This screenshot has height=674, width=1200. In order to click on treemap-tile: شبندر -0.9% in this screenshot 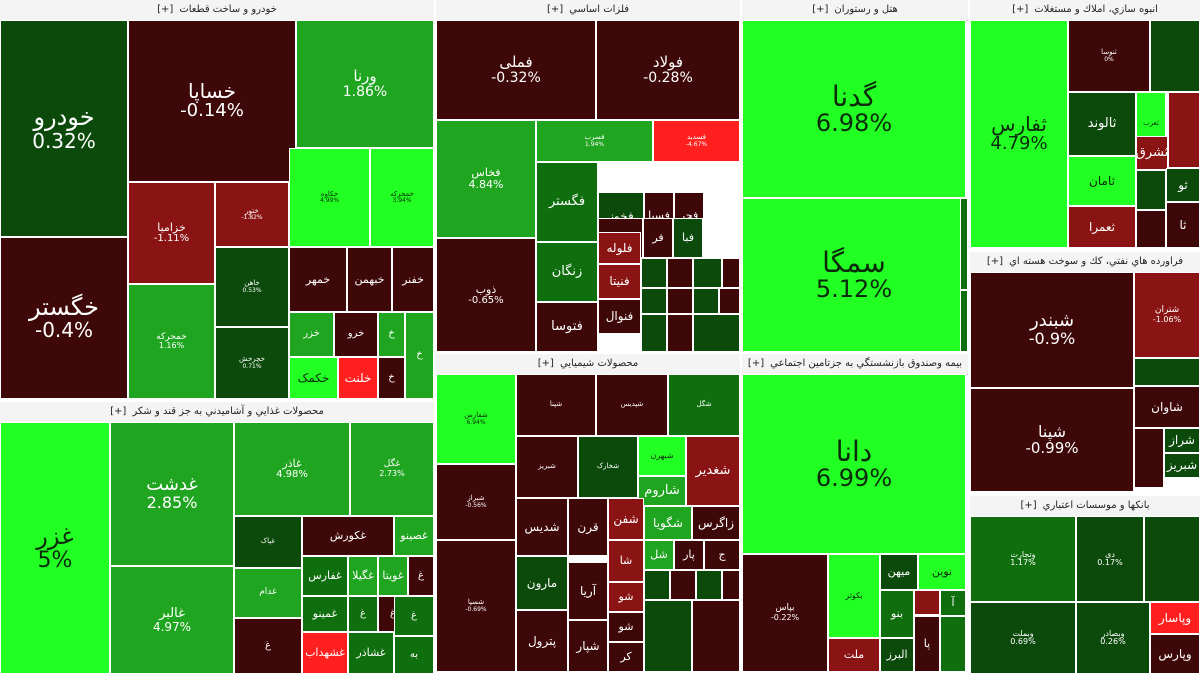, I will do `click(1052, 330)`.